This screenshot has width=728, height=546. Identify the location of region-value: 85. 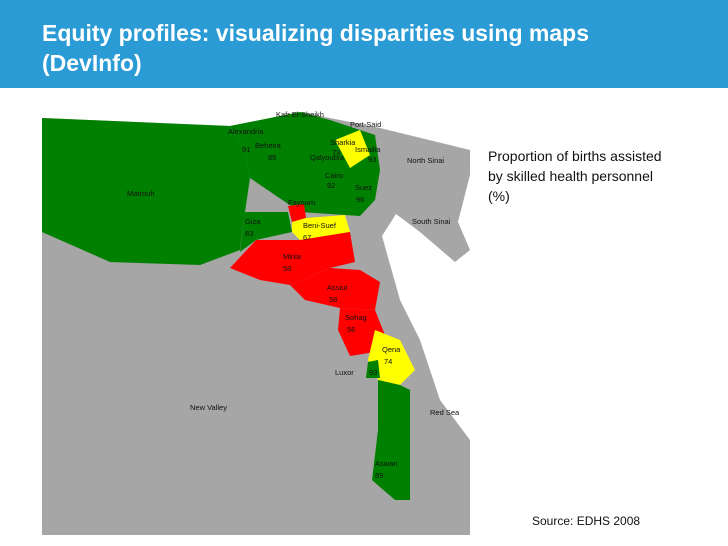
(272, 157).